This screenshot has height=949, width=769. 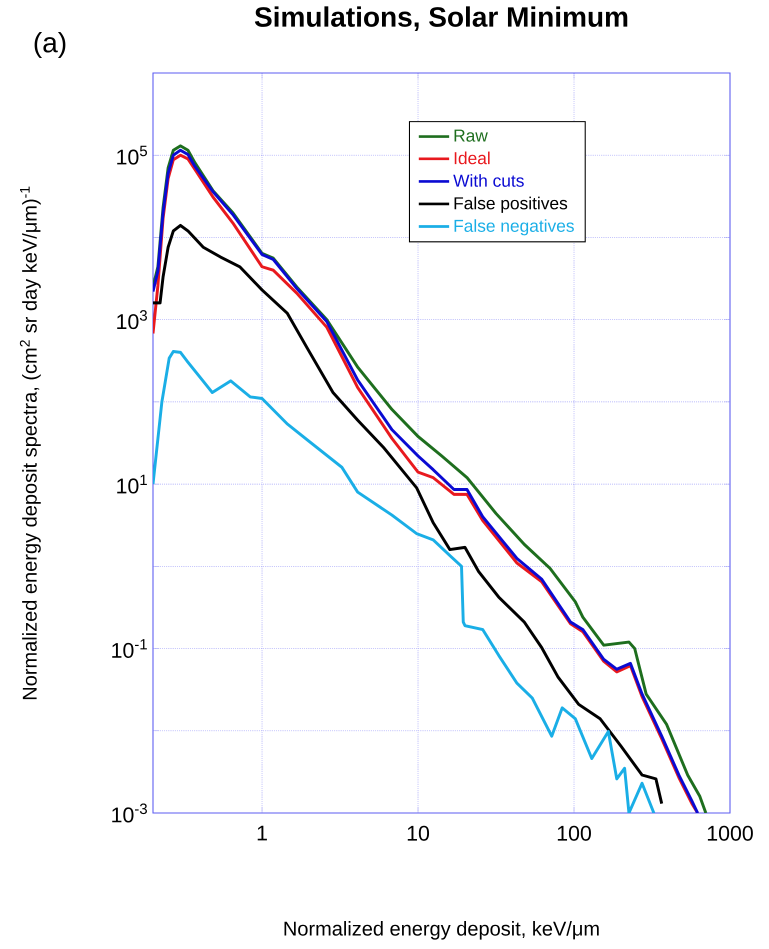 I want to click on chart-title: Simulations, Solar Minimum, so click(x=441, y=18).